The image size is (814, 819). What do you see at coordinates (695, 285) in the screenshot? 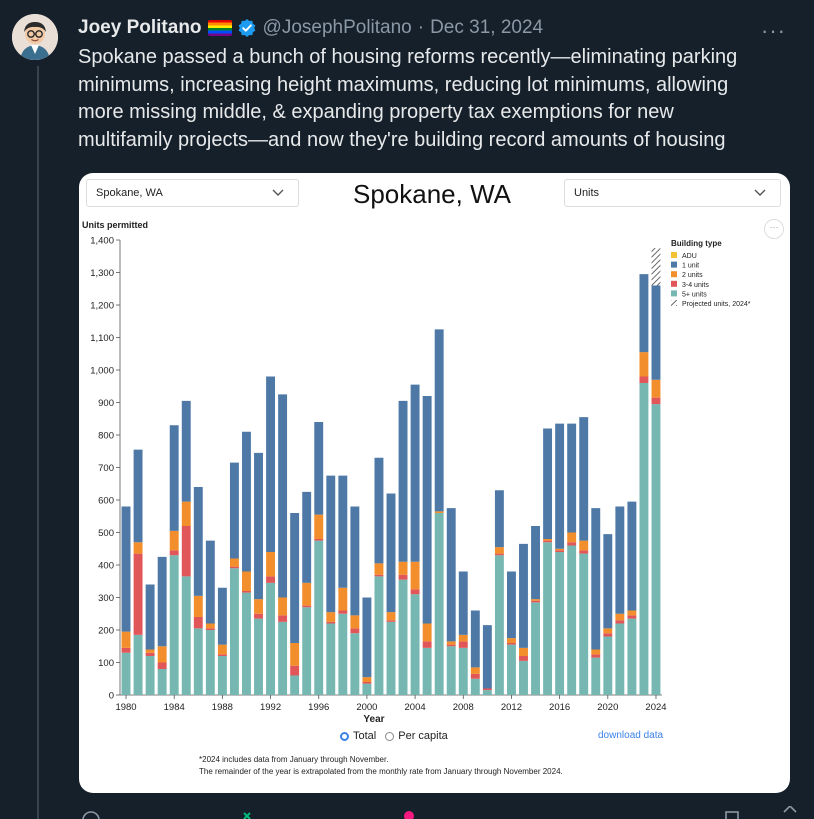
I see `legend-label: 3-4 units` at bounding box center [695, 285].